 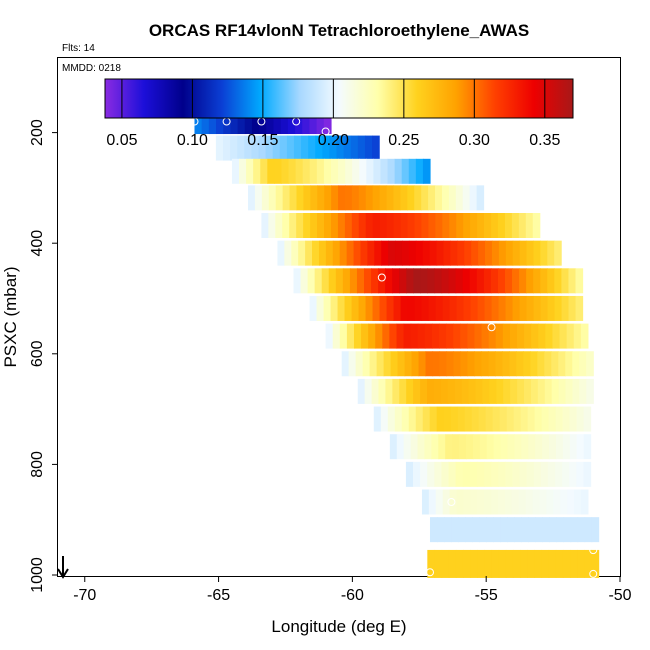 What do you see at coordinates (37, 353) in the screenshot?
I see `y-tick-label: 600` at bounding box center [37, 353].